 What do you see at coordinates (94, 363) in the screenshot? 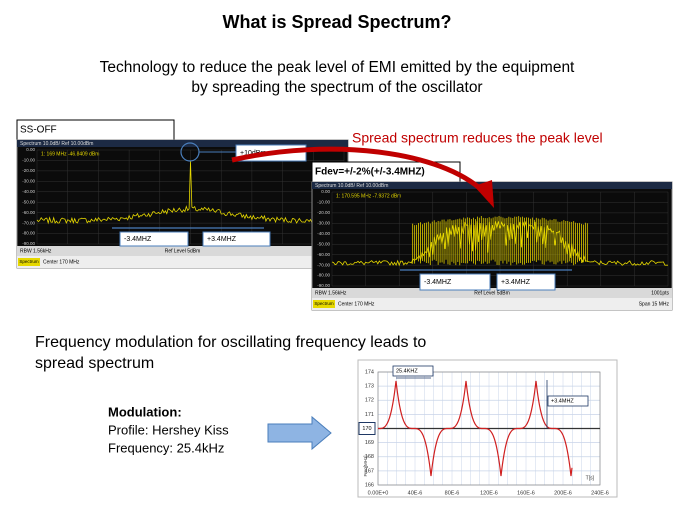
I see `section-text: spread spectrum` at bounding box center [94, 363].